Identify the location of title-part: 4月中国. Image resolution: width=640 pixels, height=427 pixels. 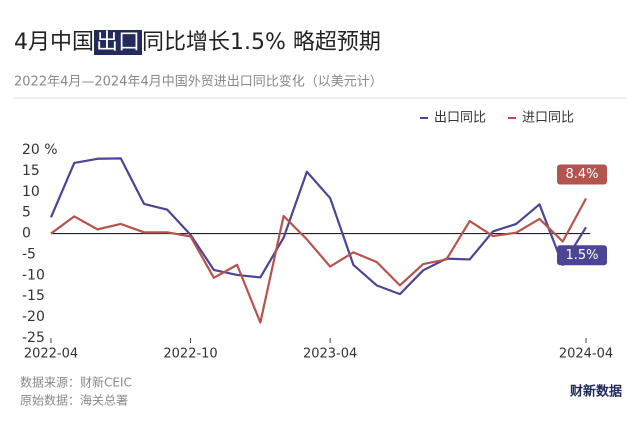
(54, 42).